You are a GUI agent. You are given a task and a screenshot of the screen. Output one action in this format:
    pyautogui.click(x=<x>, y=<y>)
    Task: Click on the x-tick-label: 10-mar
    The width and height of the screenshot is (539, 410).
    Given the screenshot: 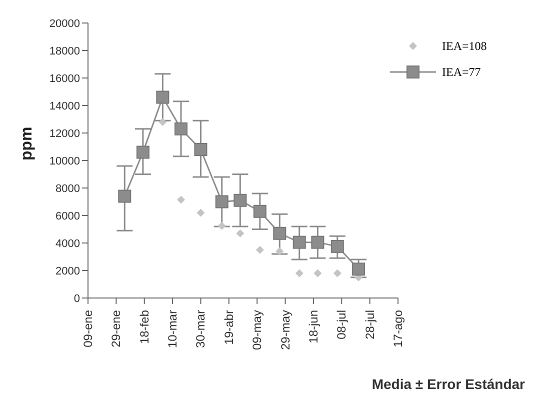 What is the action you would take?
    pyautogui.click(x=173, y=329)
    